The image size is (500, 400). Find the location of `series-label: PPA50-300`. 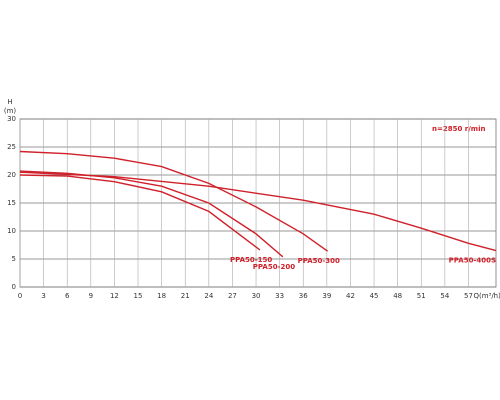

series-label: PPA50-300 is located at coordinates (319, 261).